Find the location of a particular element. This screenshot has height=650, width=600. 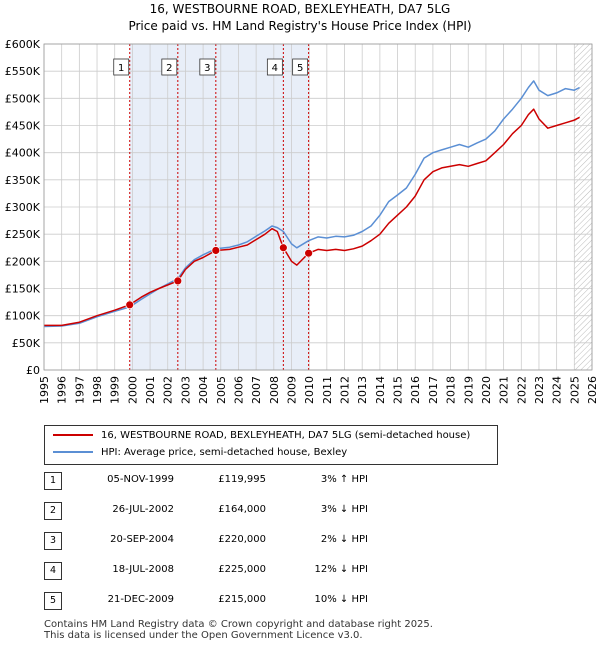

x-tick-label: 2009 is located at coordinates (291, 390).